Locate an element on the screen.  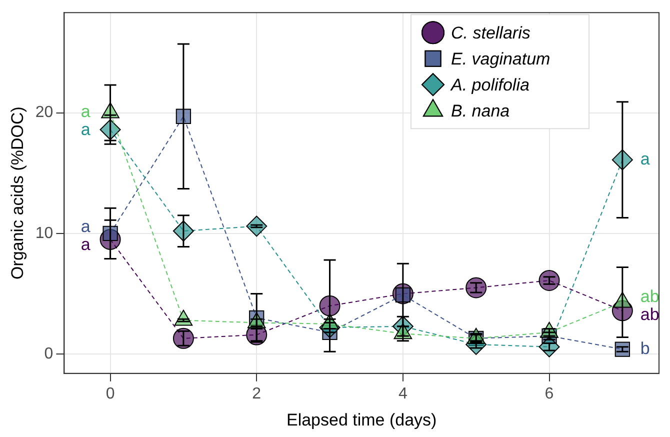
legend-label: E. vaginatum is located at coordinates (500, 58).